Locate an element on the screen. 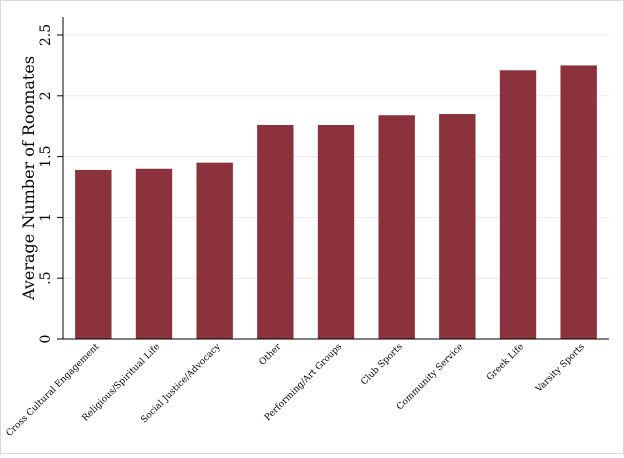 This screenshot has width=624, height=458. x-tick-label: Varsity Sports is located at coordinates (561, 369).